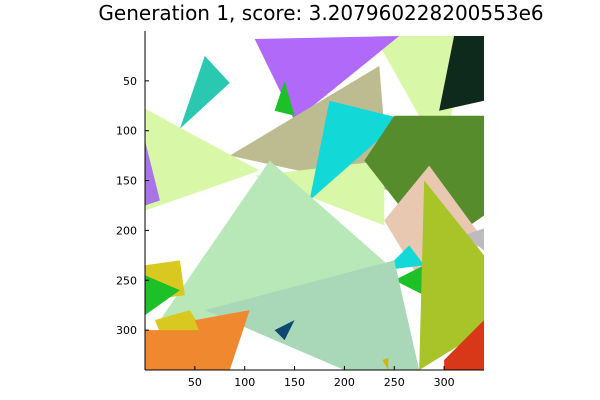 The height and width of the screenshot is (400, 600). I want to click on x-tick-label: 250, so click(394, 382).